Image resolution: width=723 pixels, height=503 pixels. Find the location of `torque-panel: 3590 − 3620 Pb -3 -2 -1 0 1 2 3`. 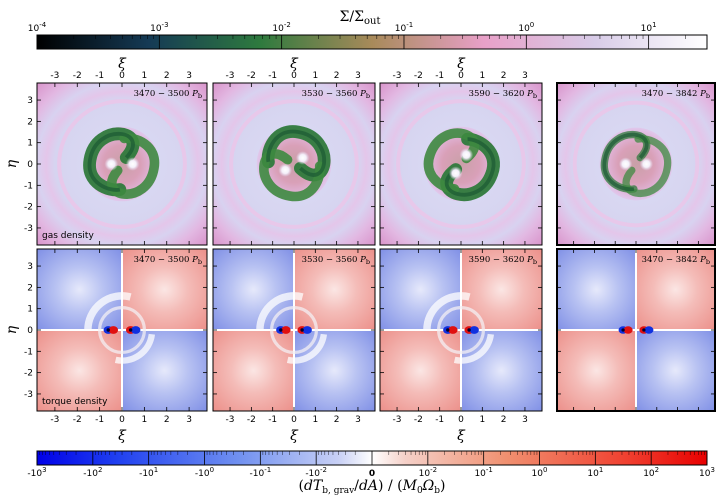

torque-panel: 3590 − 3620 Pb -3 -2 -1 0 1 2 3 is located at coordinates (461, 336).